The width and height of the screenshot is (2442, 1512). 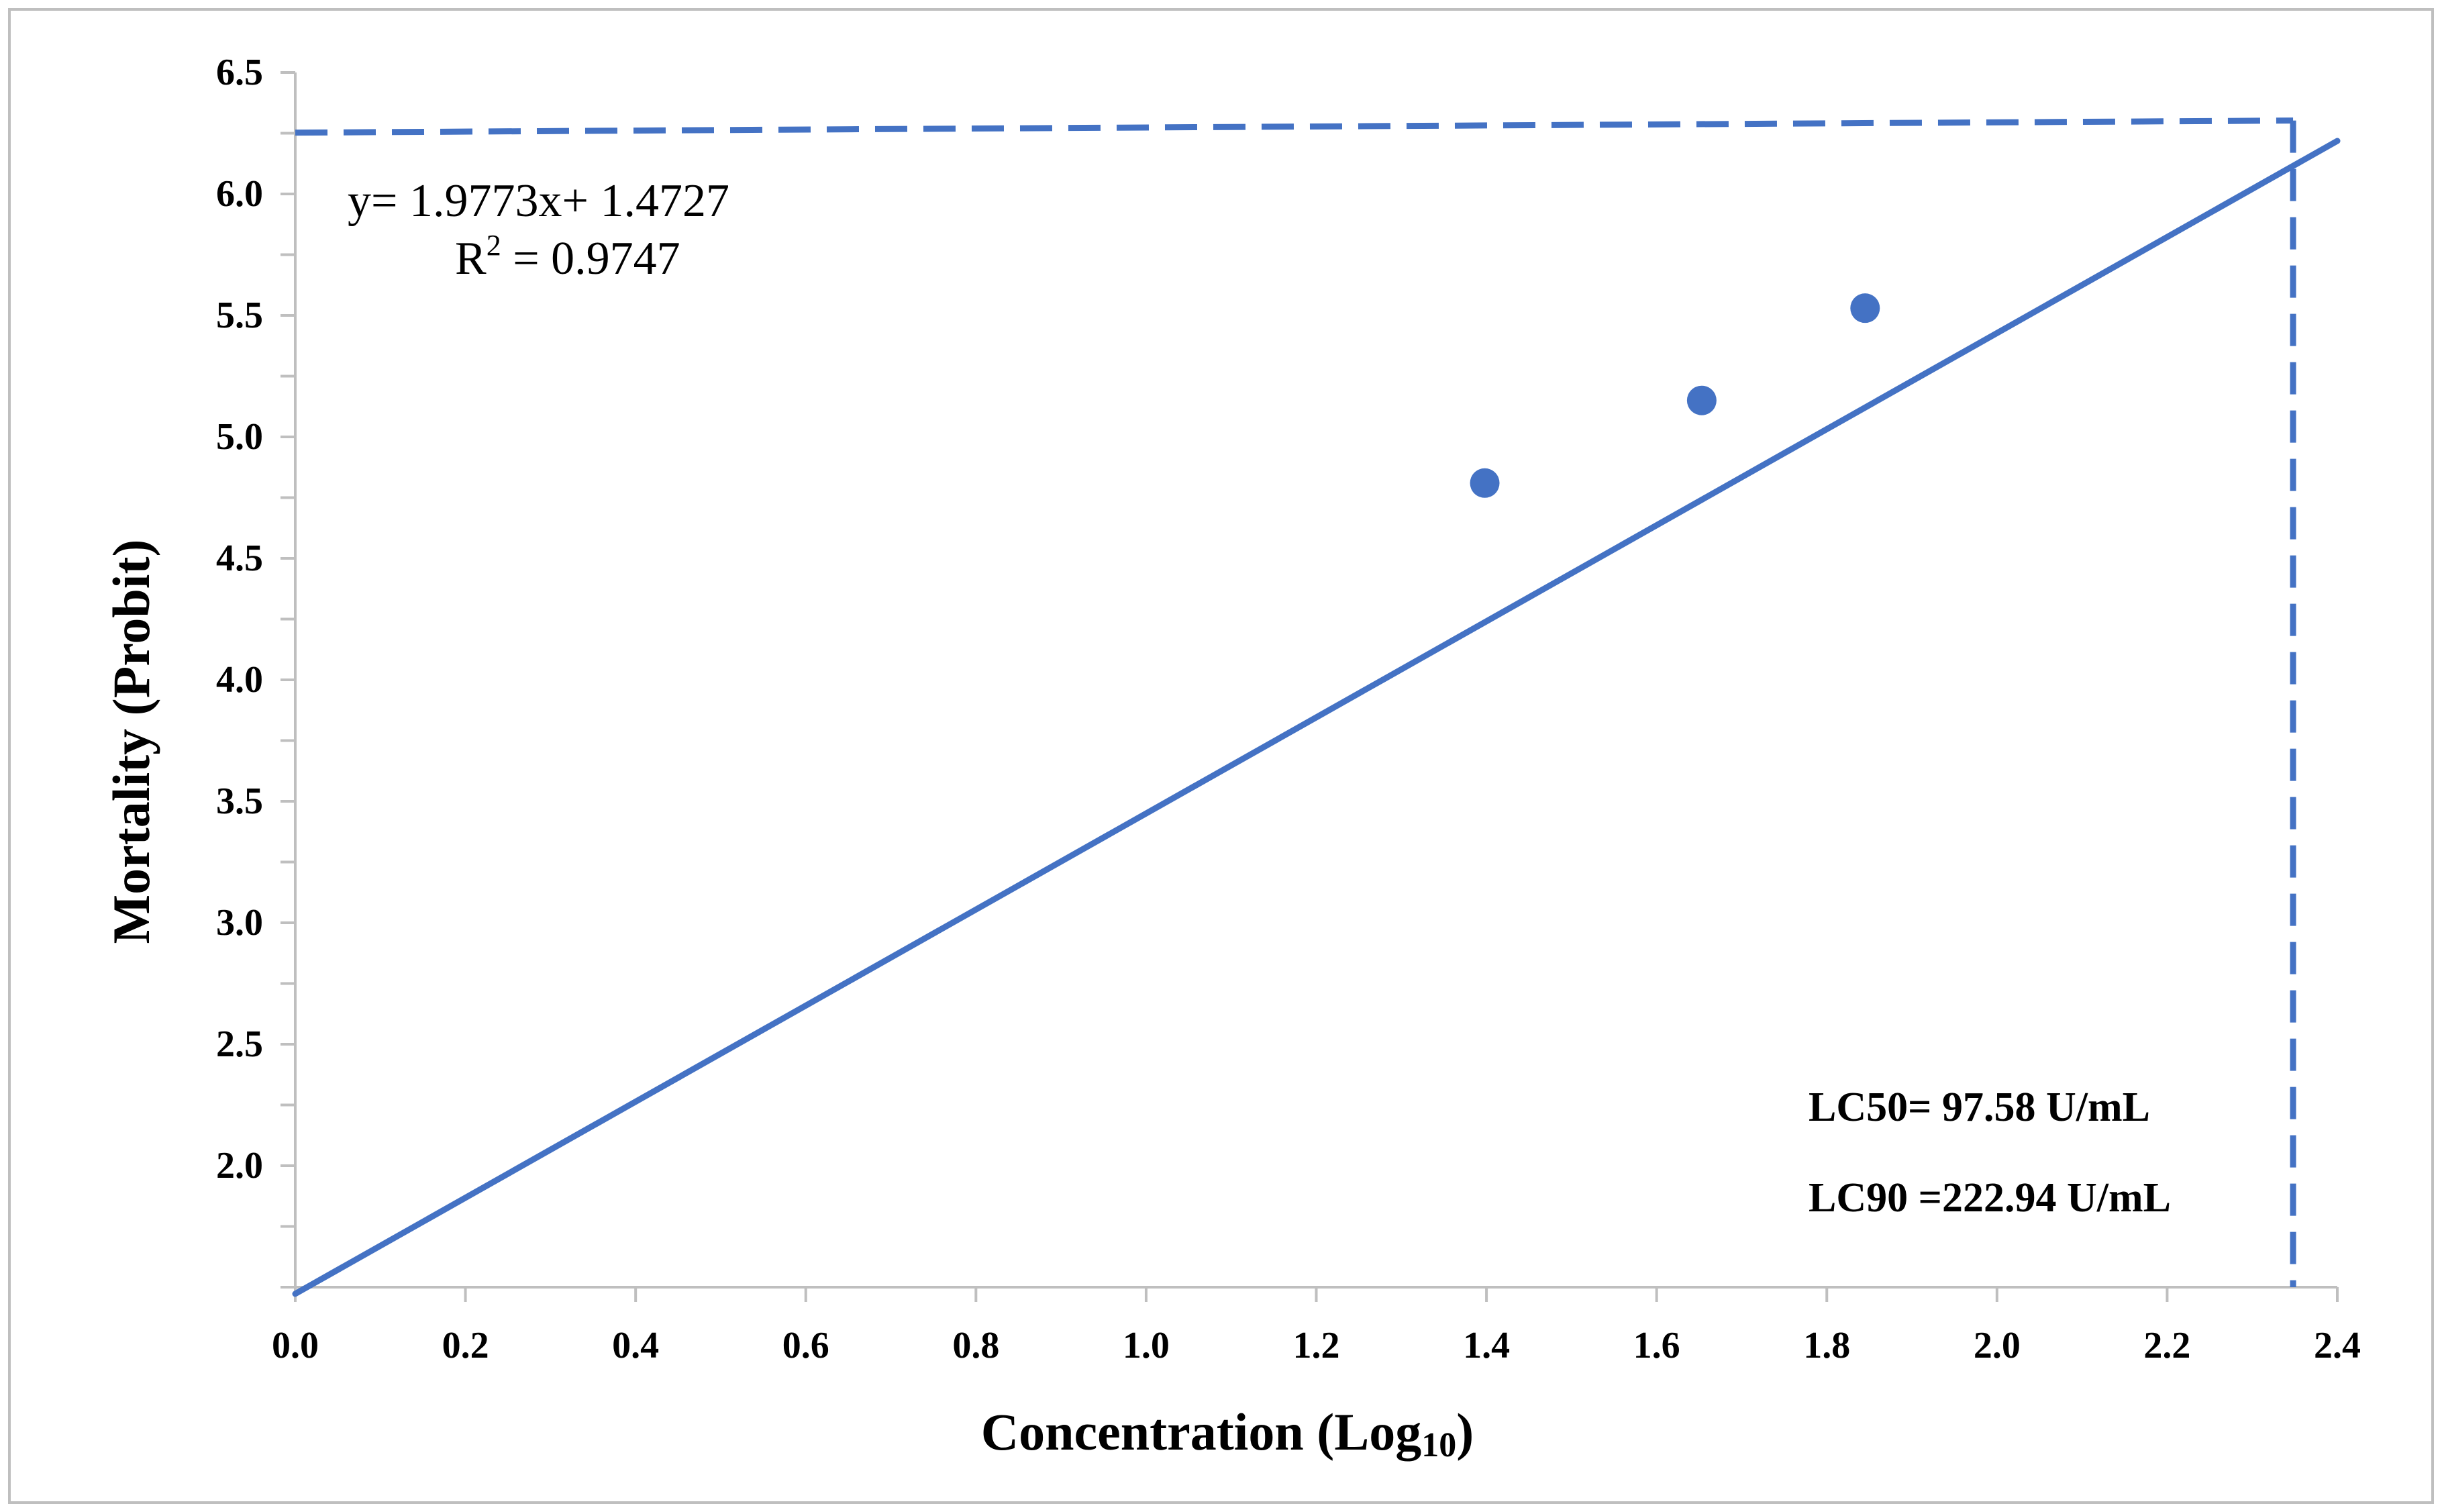 I want to click on x-tick-label: 0.8, so click(x=975, y=1345).